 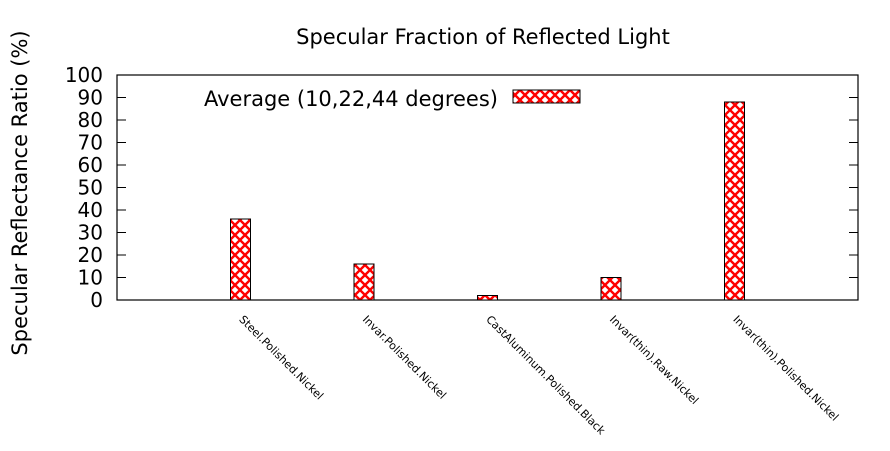 I want to click on x-tick-label: Invar(thin).Raw.Nickel, so click(x=654, y=360).